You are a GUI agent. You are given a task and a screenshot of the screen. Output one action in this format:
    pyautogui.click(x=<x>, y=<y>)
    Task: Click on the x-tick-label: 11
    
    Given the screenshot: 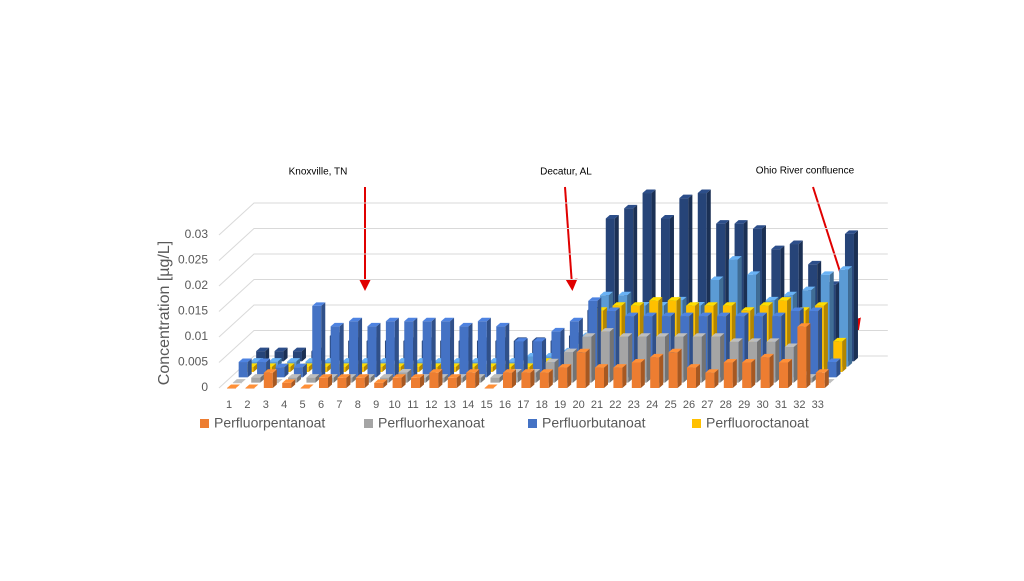 What is the action you would take?
    pyautogui.click(x=412, y=405)
    